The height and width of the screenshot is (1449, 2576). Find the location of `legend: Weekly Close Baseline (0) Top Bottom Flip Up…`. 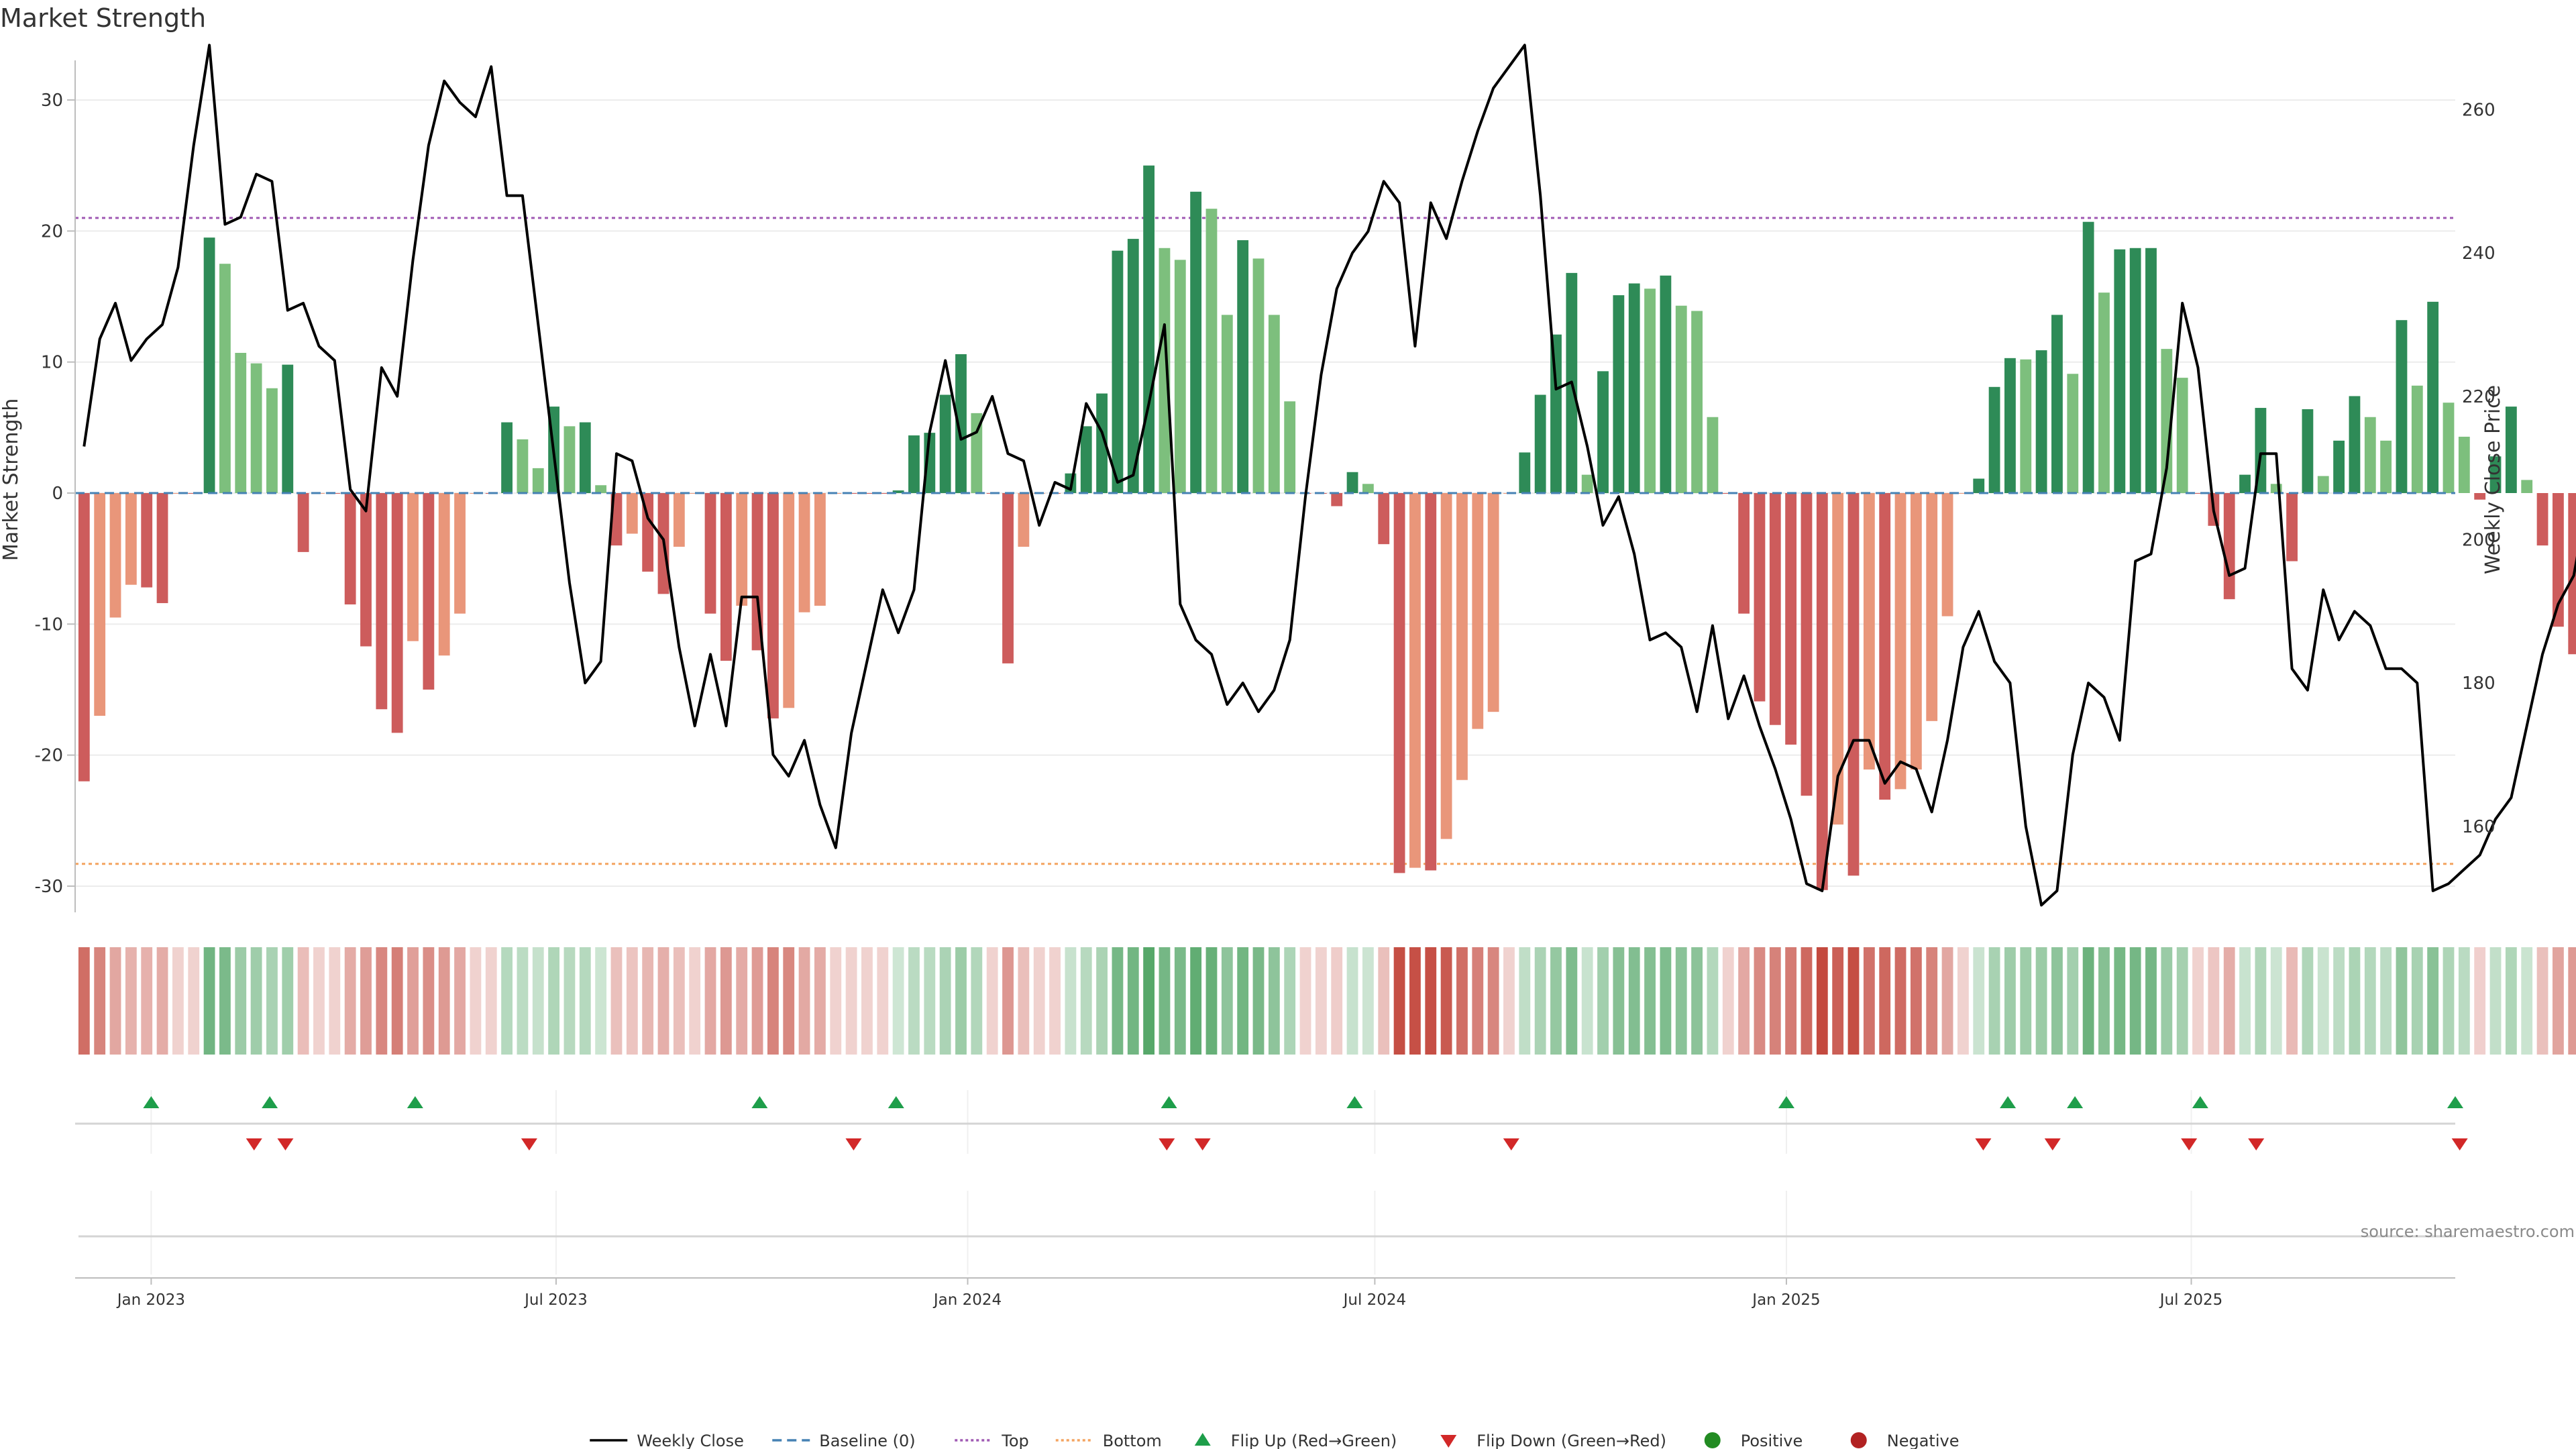

legend: Weekly Close Baseline (0) Top Bottom Flip Up… is located at coordinates (1274, 1440).